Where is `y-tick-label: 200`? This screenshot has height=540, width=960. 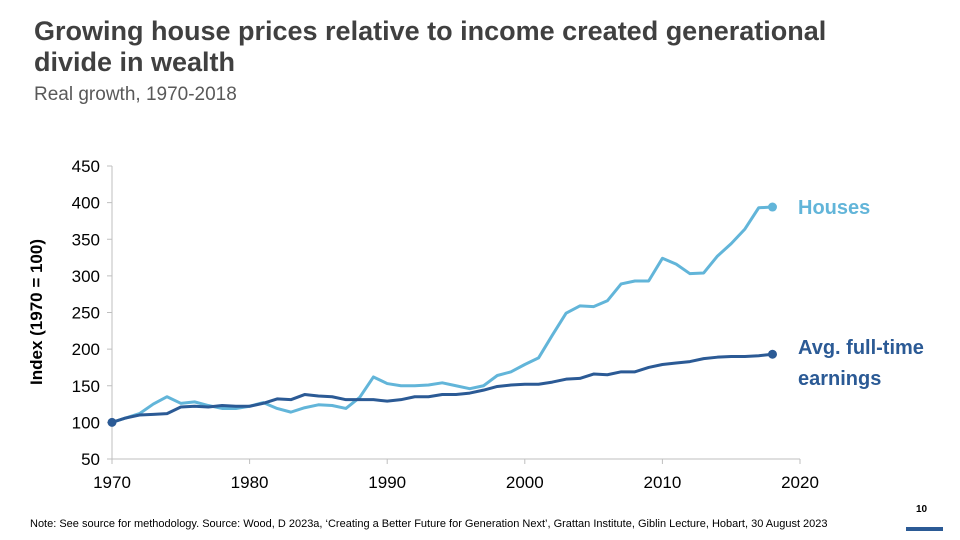 y-tick-label: 200 is located at coordinates (86, 349).